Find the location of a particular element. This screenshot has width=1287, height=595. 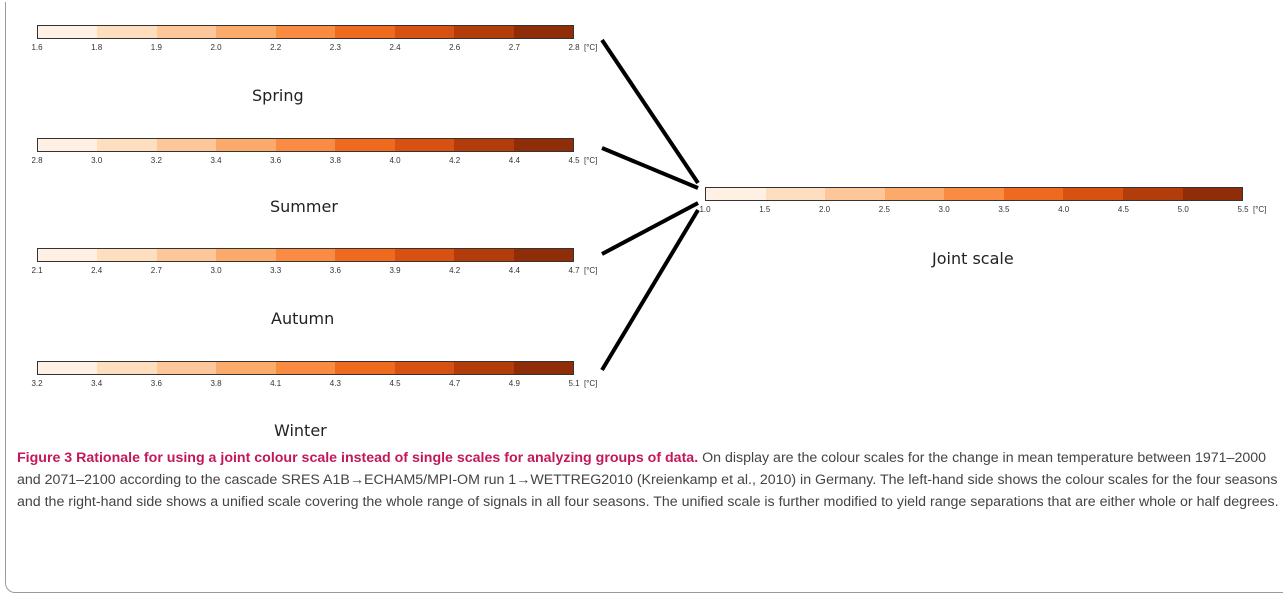

summer-tick-label: 2.8 is located at coordinates (37, 160).